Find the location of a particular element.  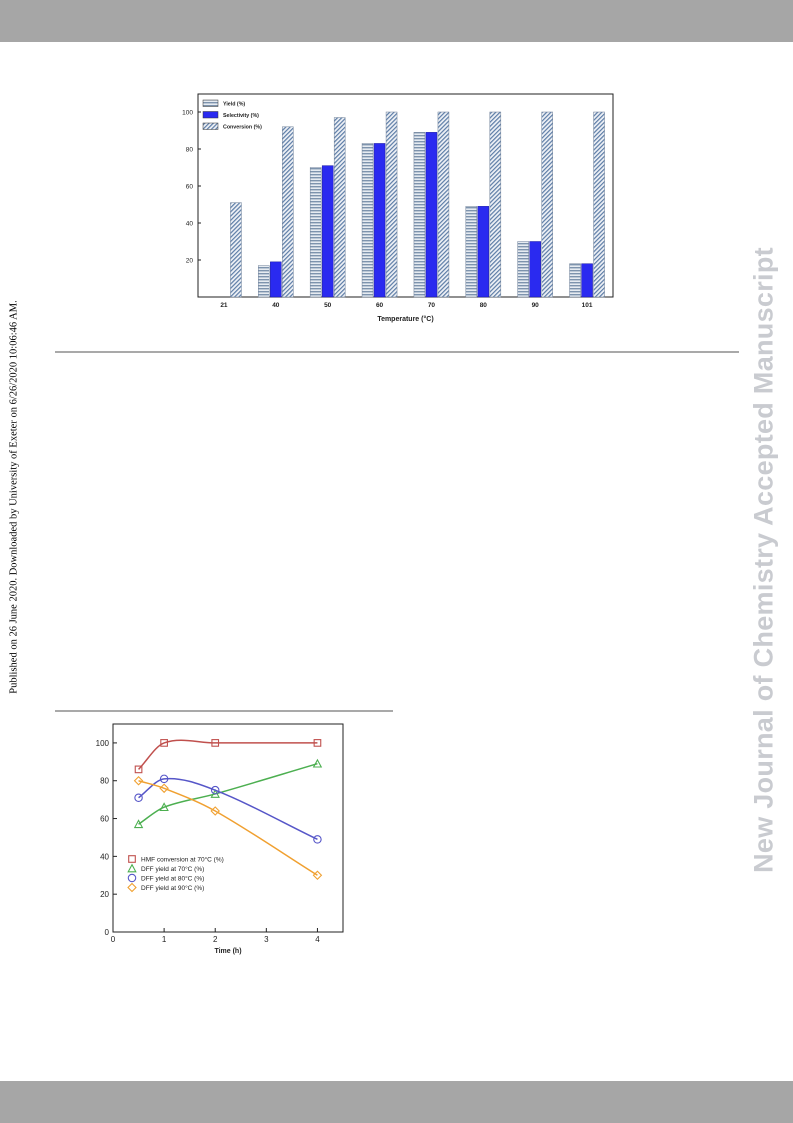

plot-frame is located at coordinates (228, 828).